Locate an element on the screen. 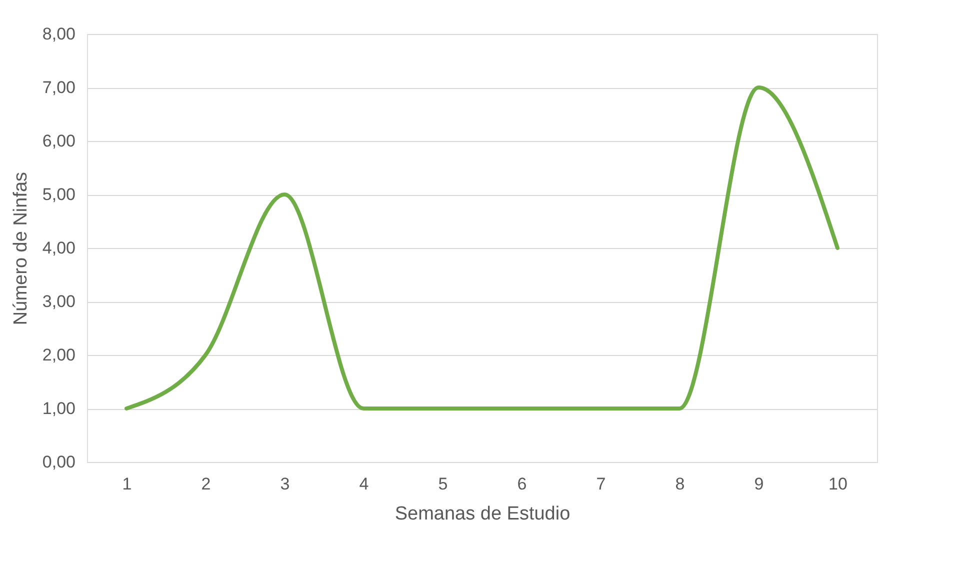 Image resolution: width=958 pixels, height=578 pixels. y-tick-label: 5,00 is located at coordinates (59, 194).